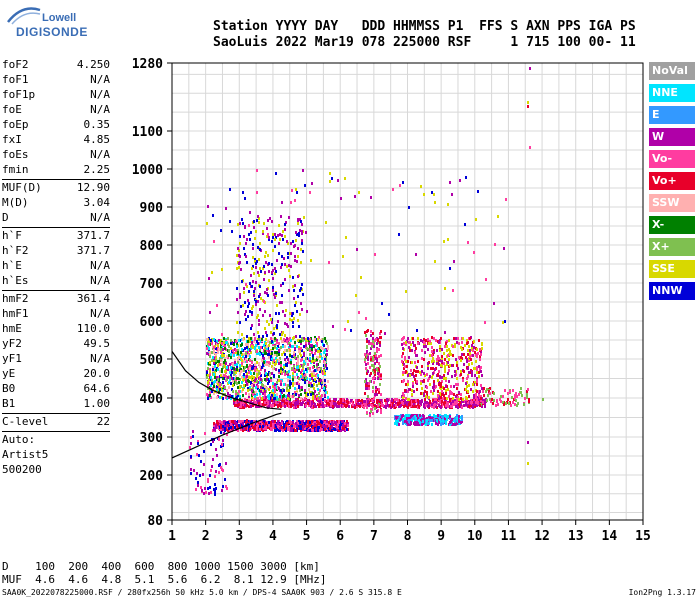  What do you see at coordinates (15, 154) in the screenshot?
I see `param-name: foEs` at bounding box center [15, 154].